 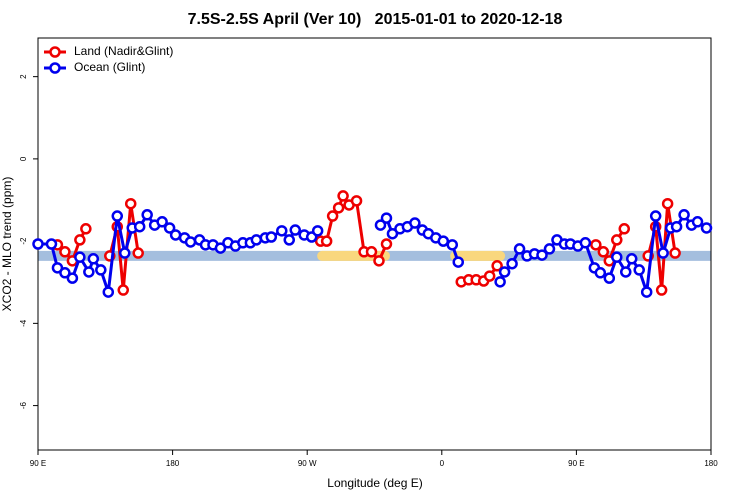 What do you see at coordinates (7, 244) in the screenshot?
I see `y-axis-label: XCO2 - MLO trend (ppm)` at bounding box center [7, 244].